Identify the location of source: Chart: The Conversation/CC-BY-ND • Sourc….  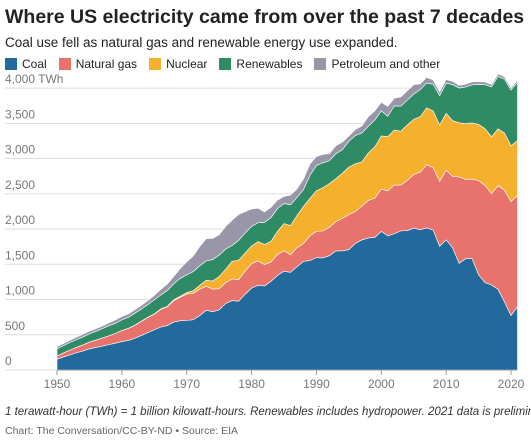
(122, 431).